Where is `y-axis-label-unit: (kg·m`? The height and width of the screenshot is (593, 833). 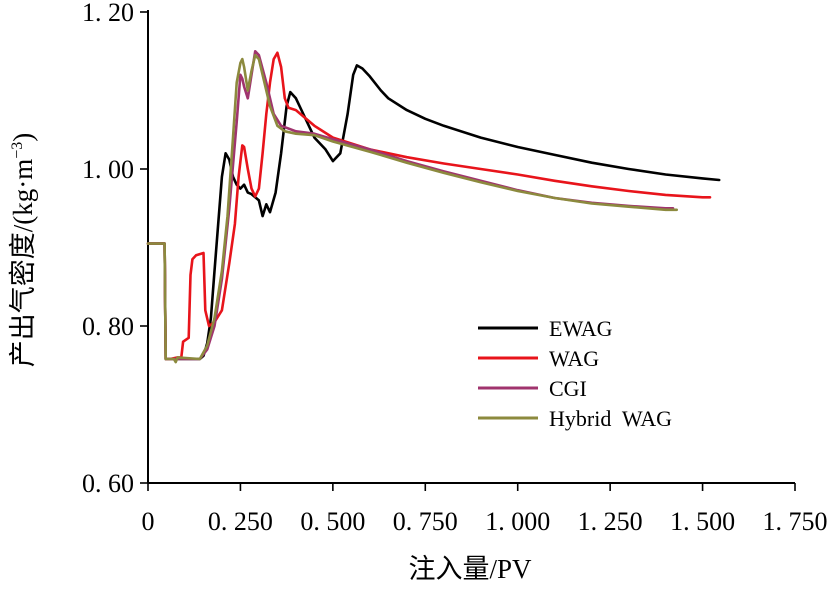 y-axis-label-unit: (kg·m is located at coordinates (23, 192).